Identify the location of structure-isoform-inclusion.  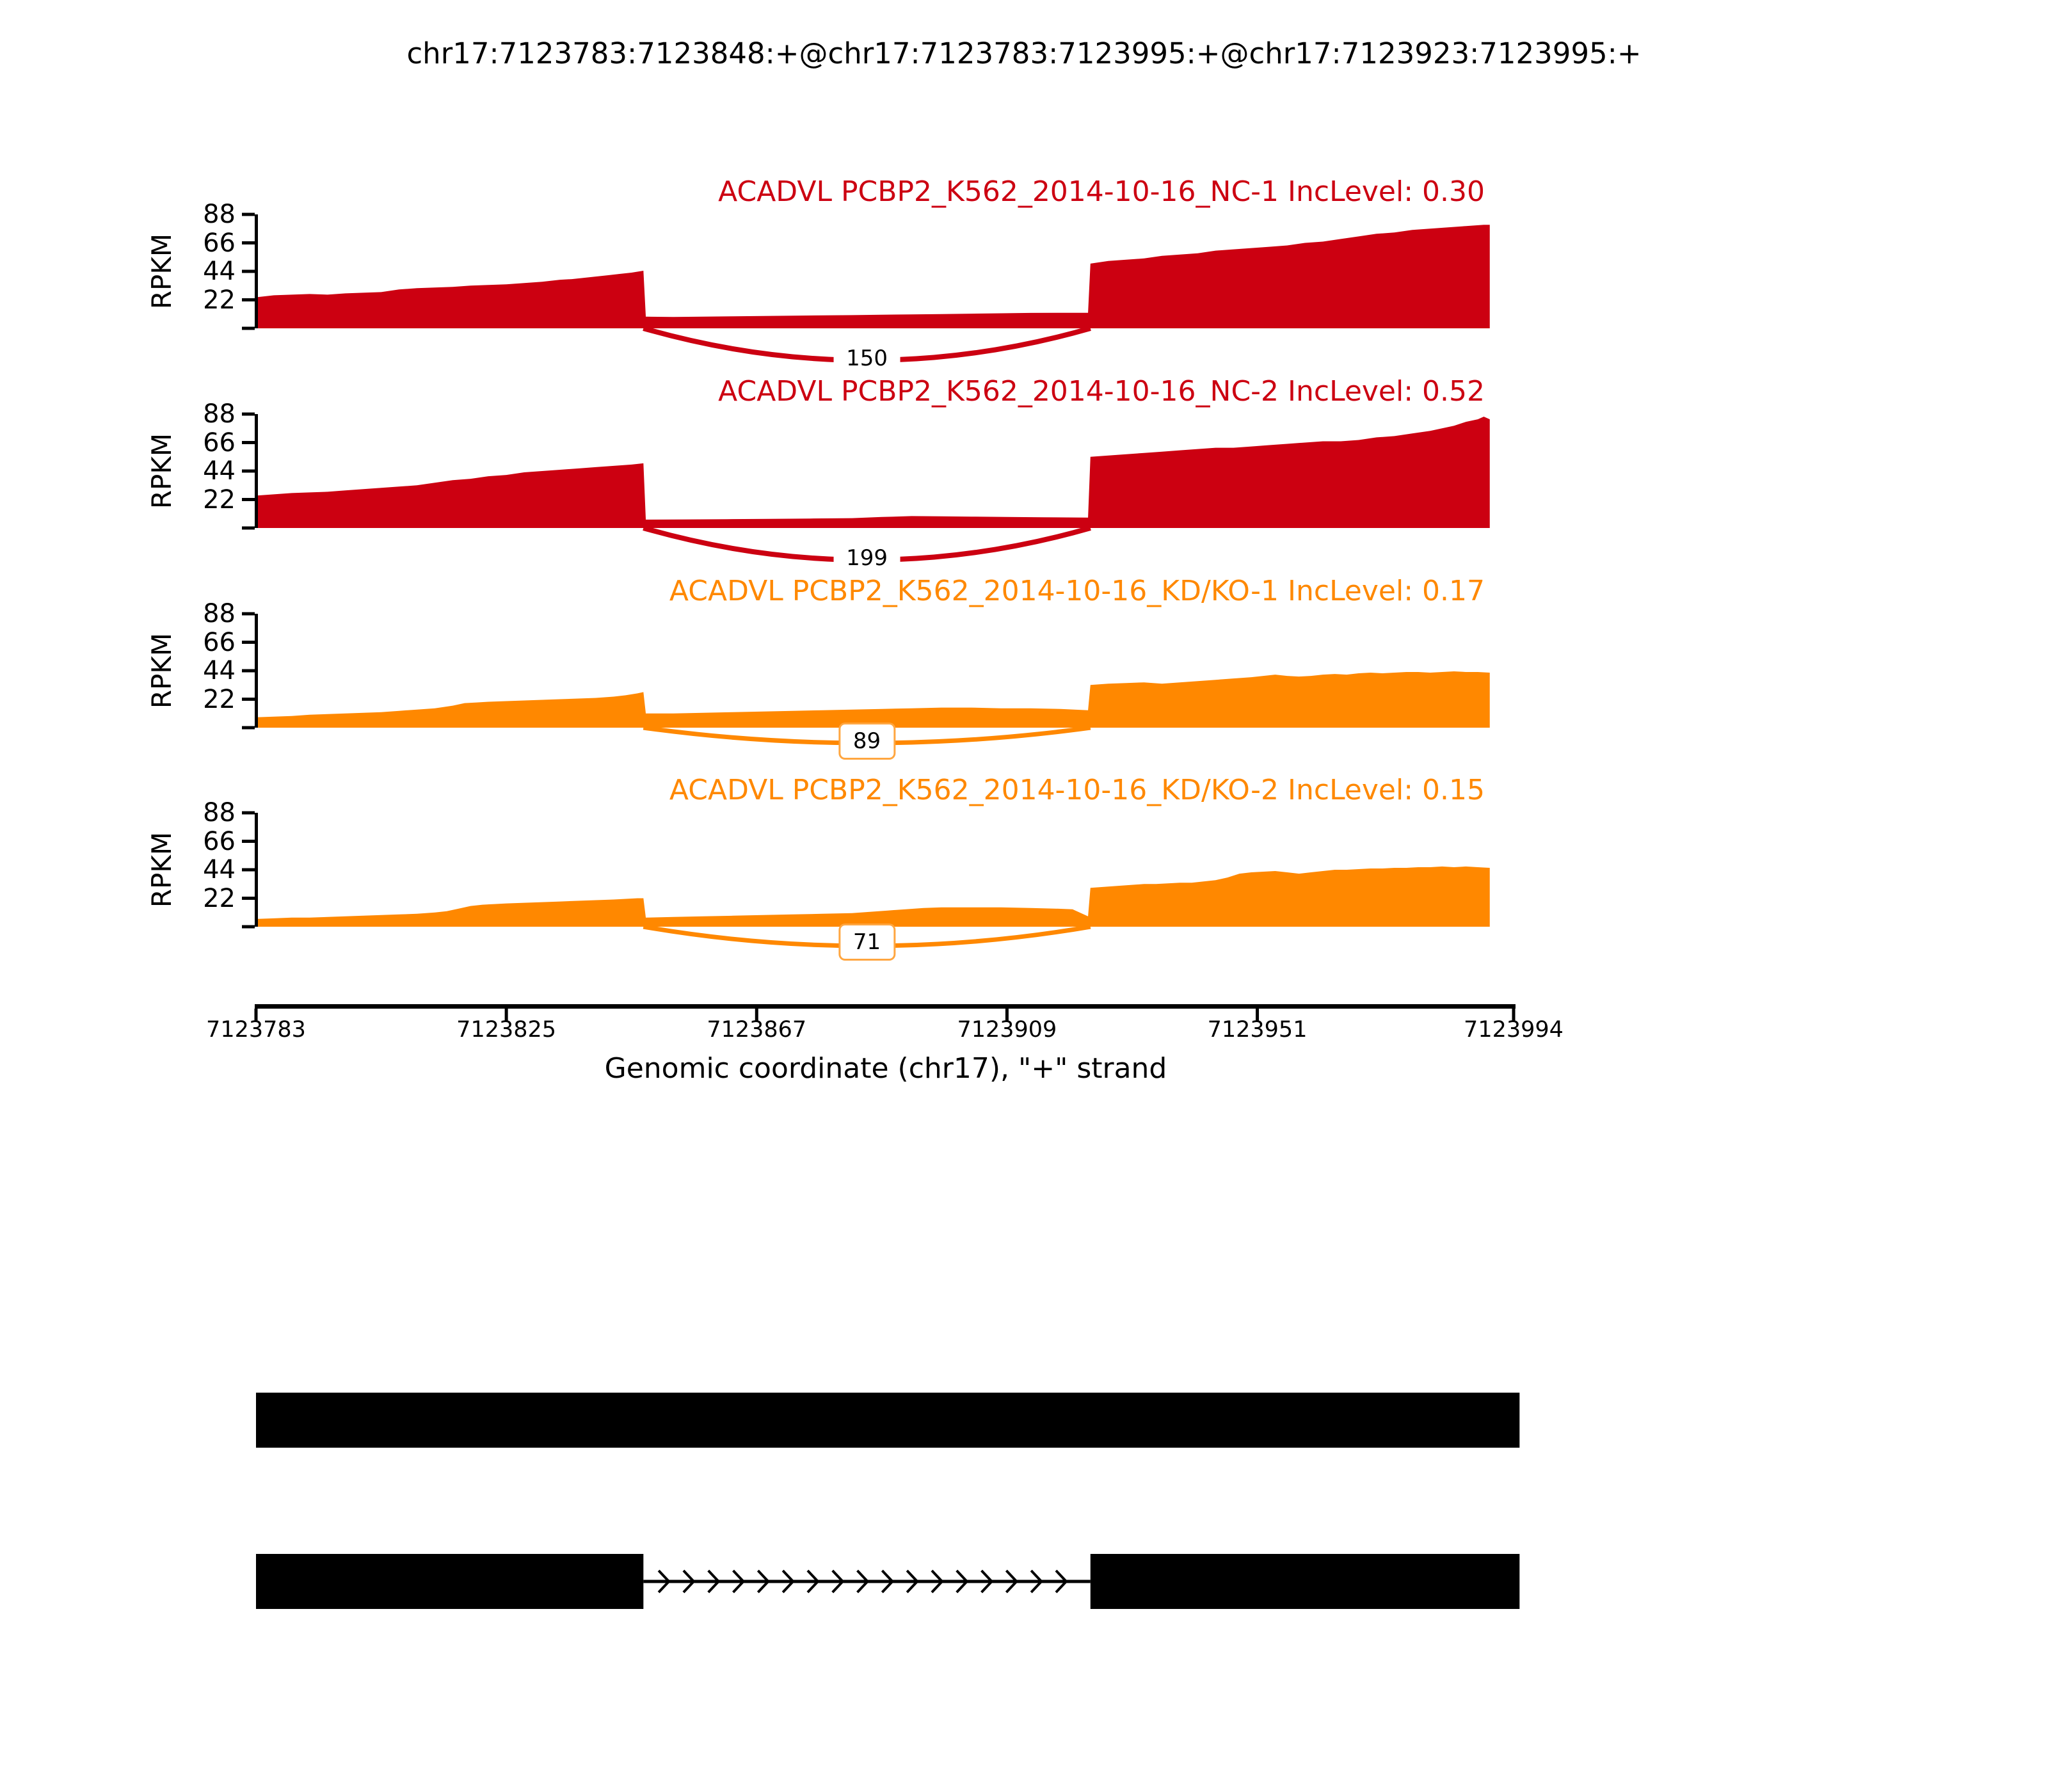
(888, 1420).